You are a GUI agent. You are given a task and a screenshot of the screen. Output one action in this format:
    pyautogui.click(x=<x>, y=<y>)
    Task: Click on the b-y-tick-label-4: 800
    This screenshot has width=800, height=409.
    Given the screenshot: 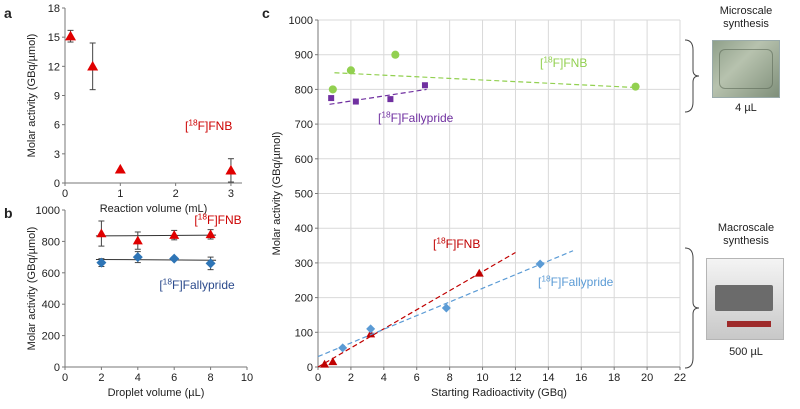 What is the action you would take?
    pyautogui.click(x=51, y=242)
    